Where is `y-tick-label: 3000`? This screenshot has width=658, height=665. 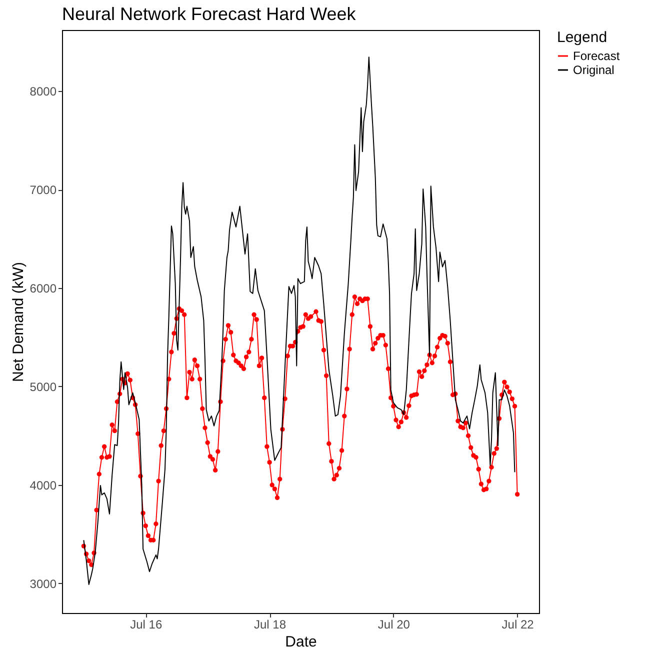
y-tick-label: 3000 is located at coordinates (43, 583).